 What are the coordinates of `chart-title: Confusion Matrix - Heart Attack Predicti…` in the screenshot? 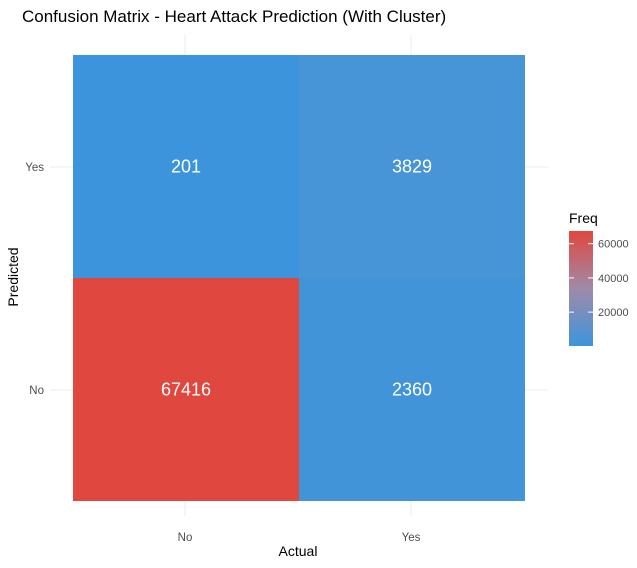 It's located at (234, 16).